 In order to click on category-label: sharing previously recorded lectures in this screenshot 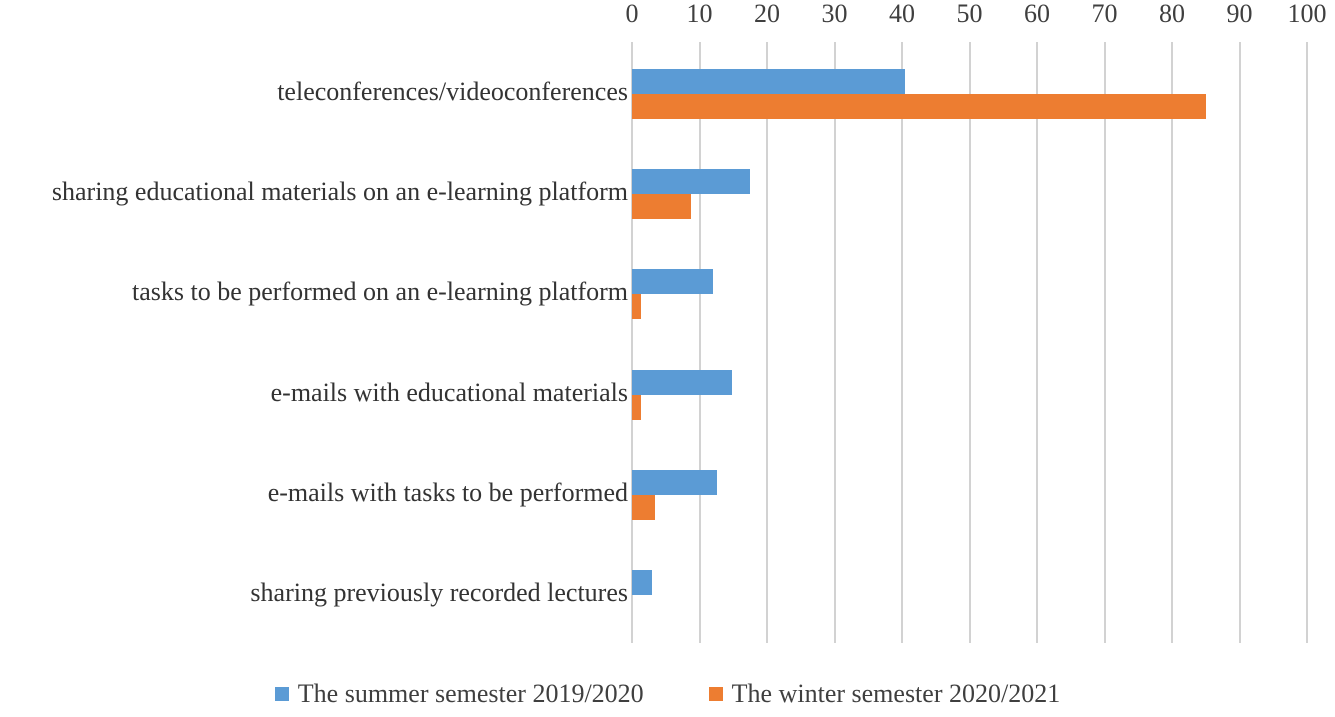, I will do `click(439, 592)`.